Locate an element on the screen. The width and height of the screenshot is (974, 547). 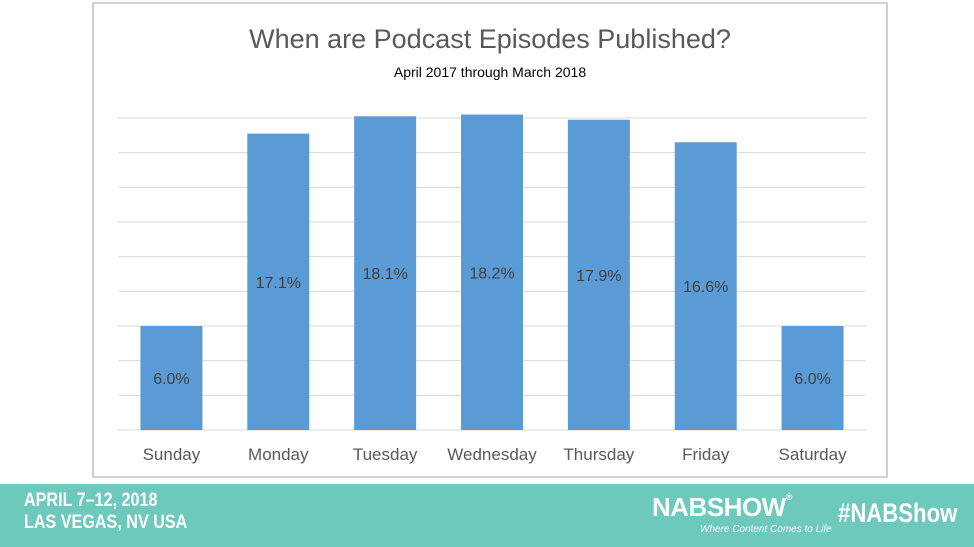
nabshow-logo: NABSHOW® Where Content Comes to Life is located at coordinates (742, 516).